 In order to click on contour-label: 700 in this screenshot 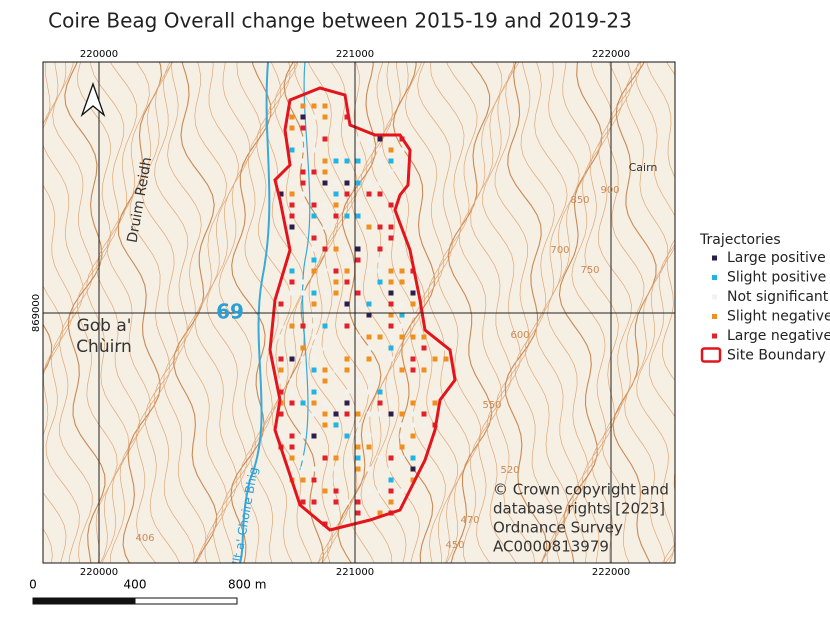, I will do `click(559, 250)`.